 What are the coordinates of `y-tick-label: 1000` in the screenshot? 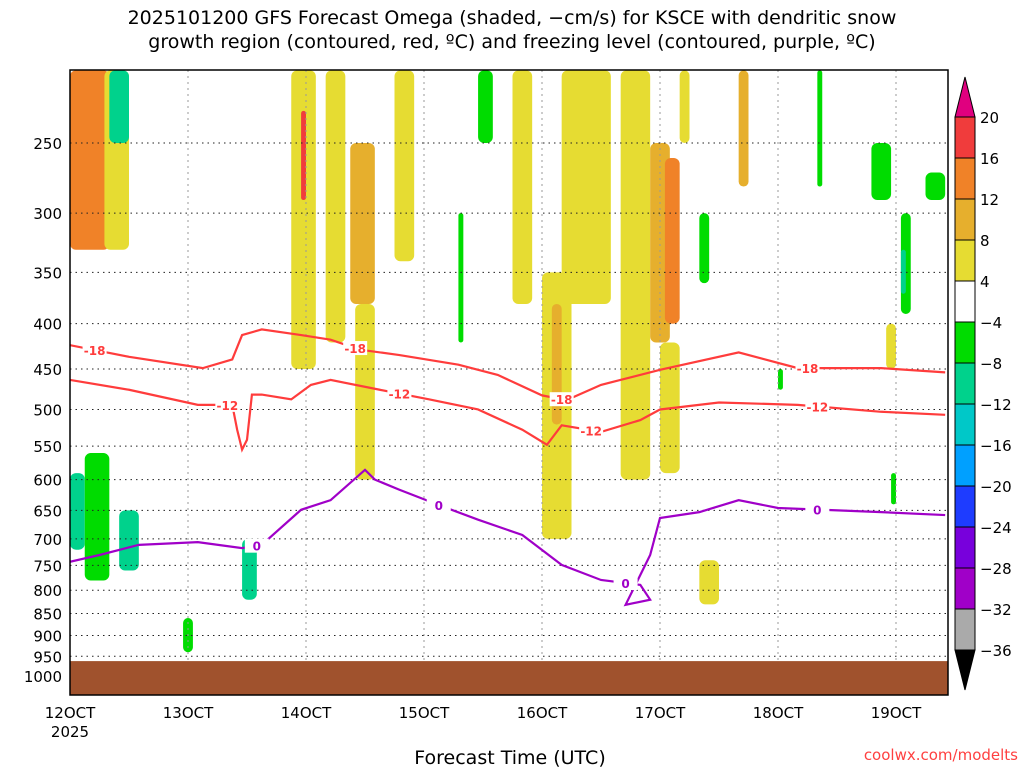 It's located at (43, 677).